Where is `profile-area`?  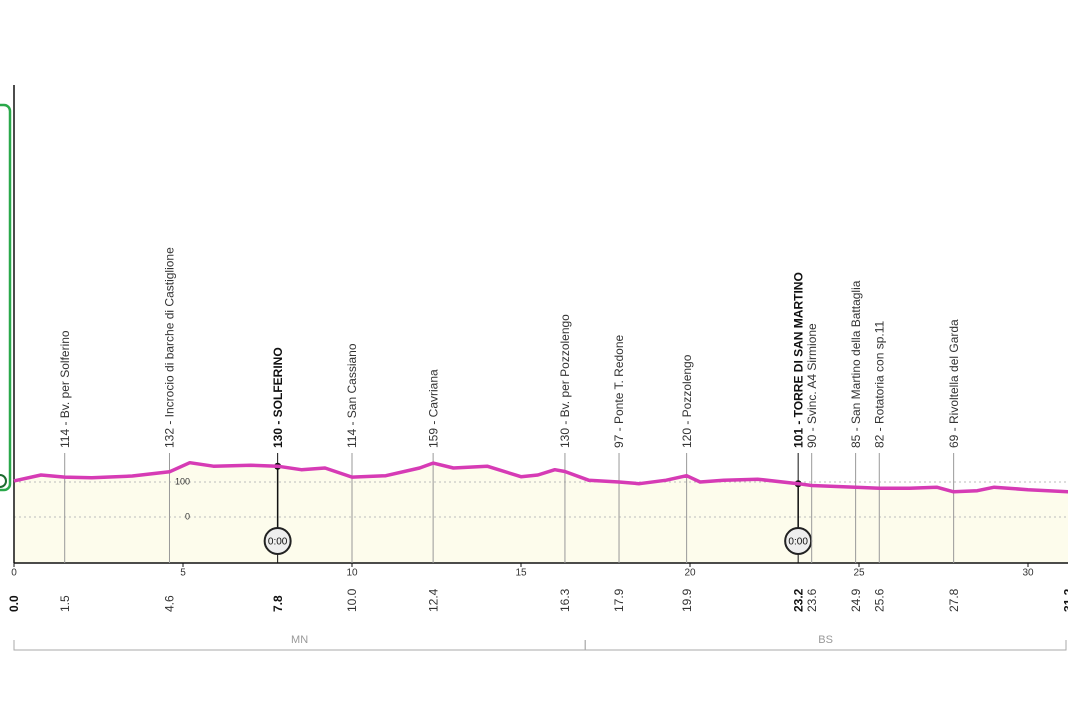
profile-area is located at coordinates (541, 512).